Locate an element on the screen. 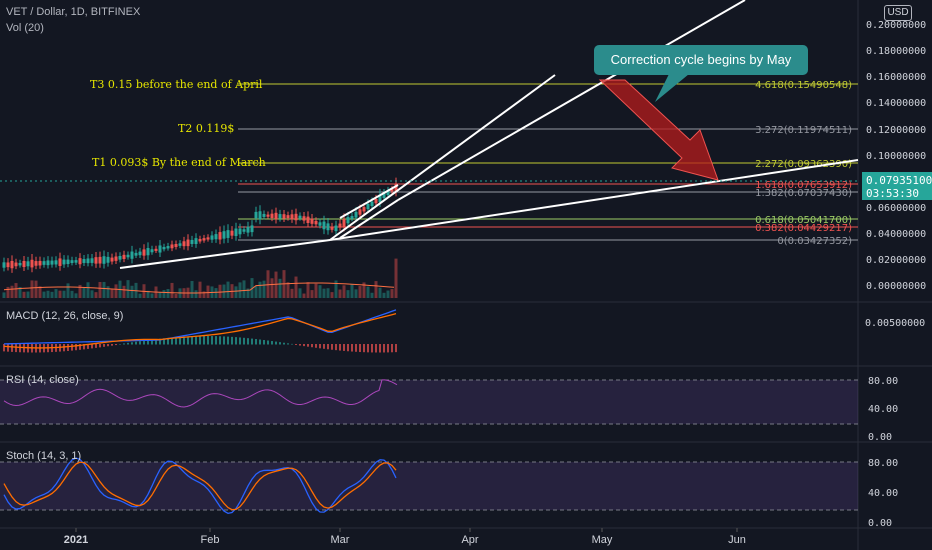  callout-pointer-icon is located at coordinates (672, 88).